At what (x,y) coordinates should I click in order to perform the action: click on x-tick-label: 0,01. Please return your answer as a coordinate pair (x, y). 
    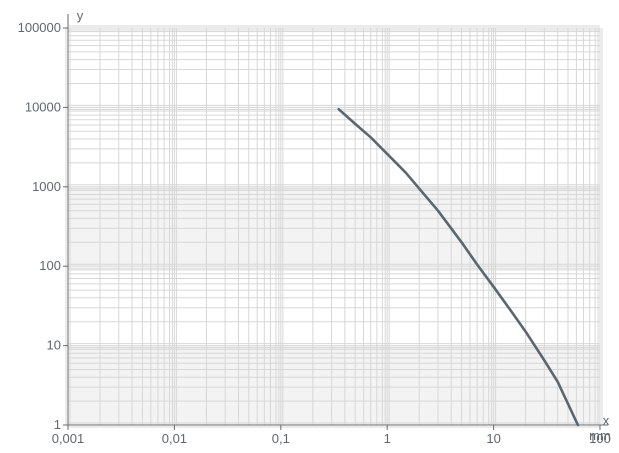
    Looking at the image, I should click on (174, 438).